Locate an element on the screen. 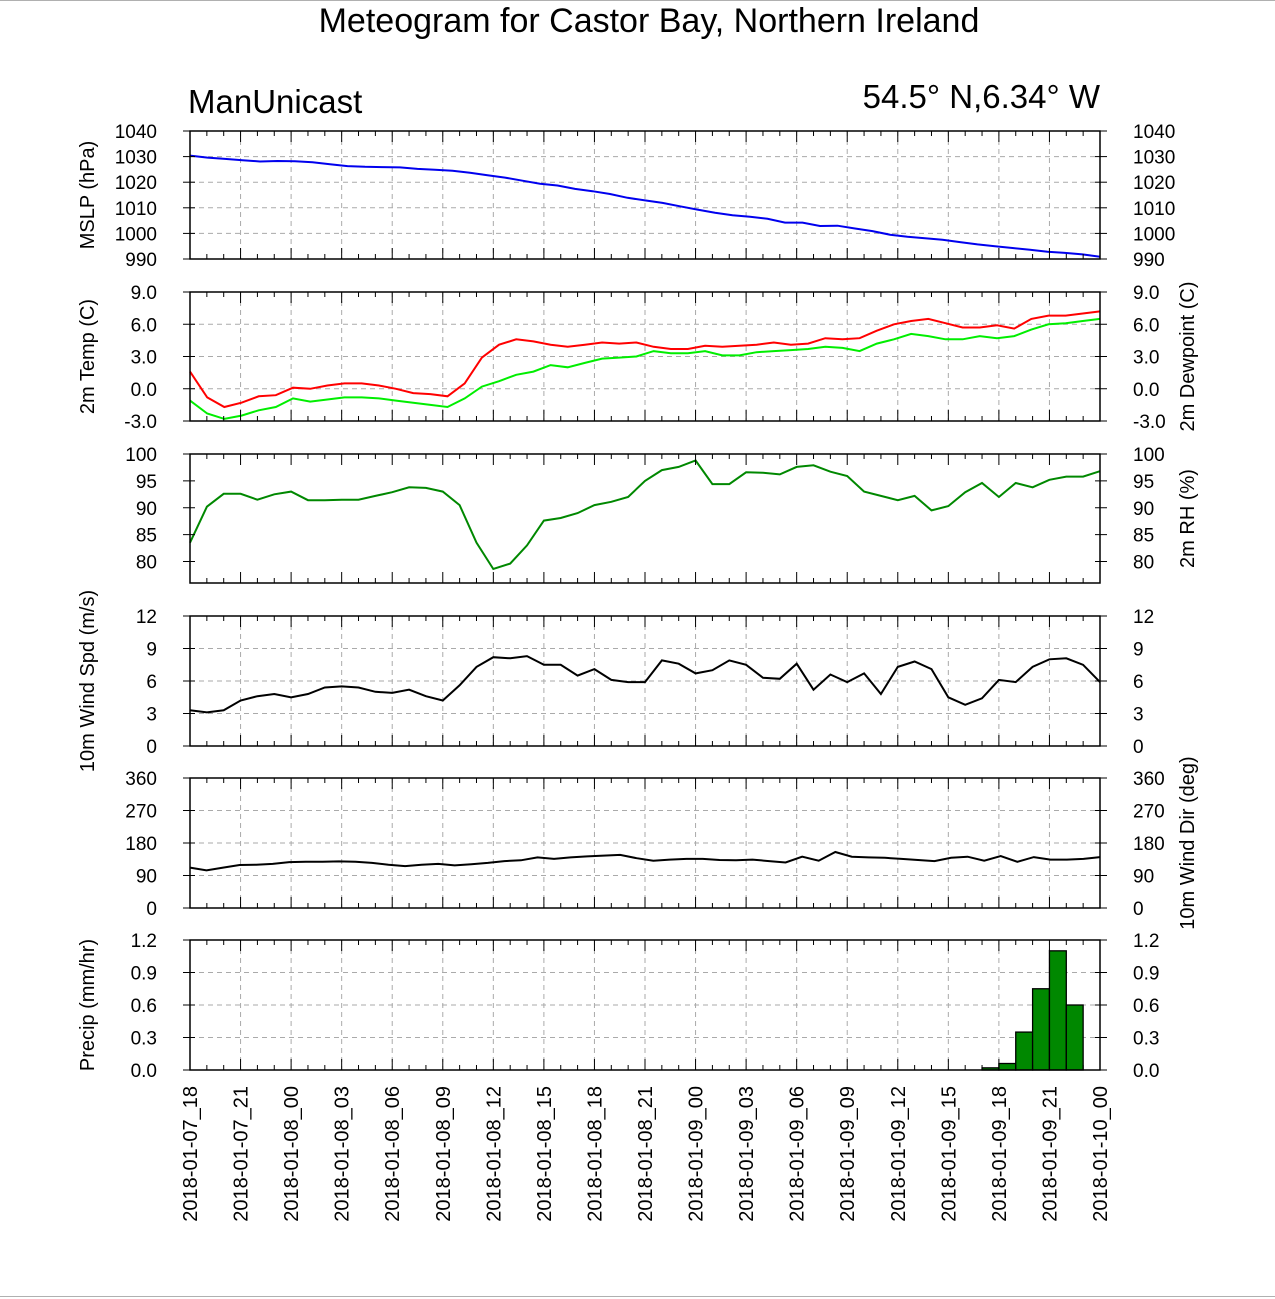 The width and height of the screenshot is (1275, 1299). x-tick-label: 2018-01-08_21 is located at coordinates (646, 1154).